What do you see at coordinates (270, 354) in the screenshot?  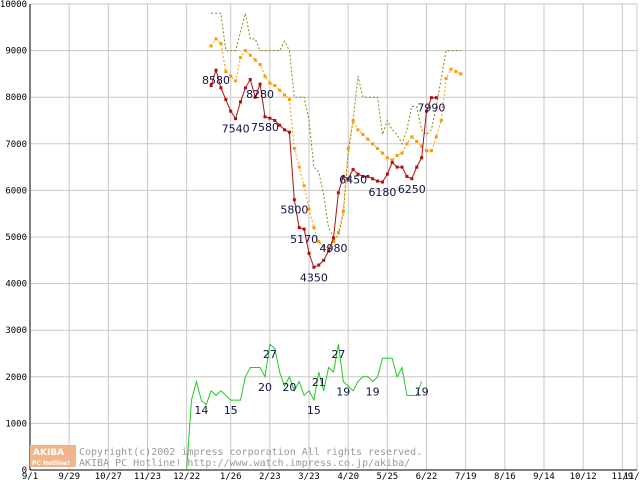 I see `data-label-green: 27` at bounding box center [270, 354].